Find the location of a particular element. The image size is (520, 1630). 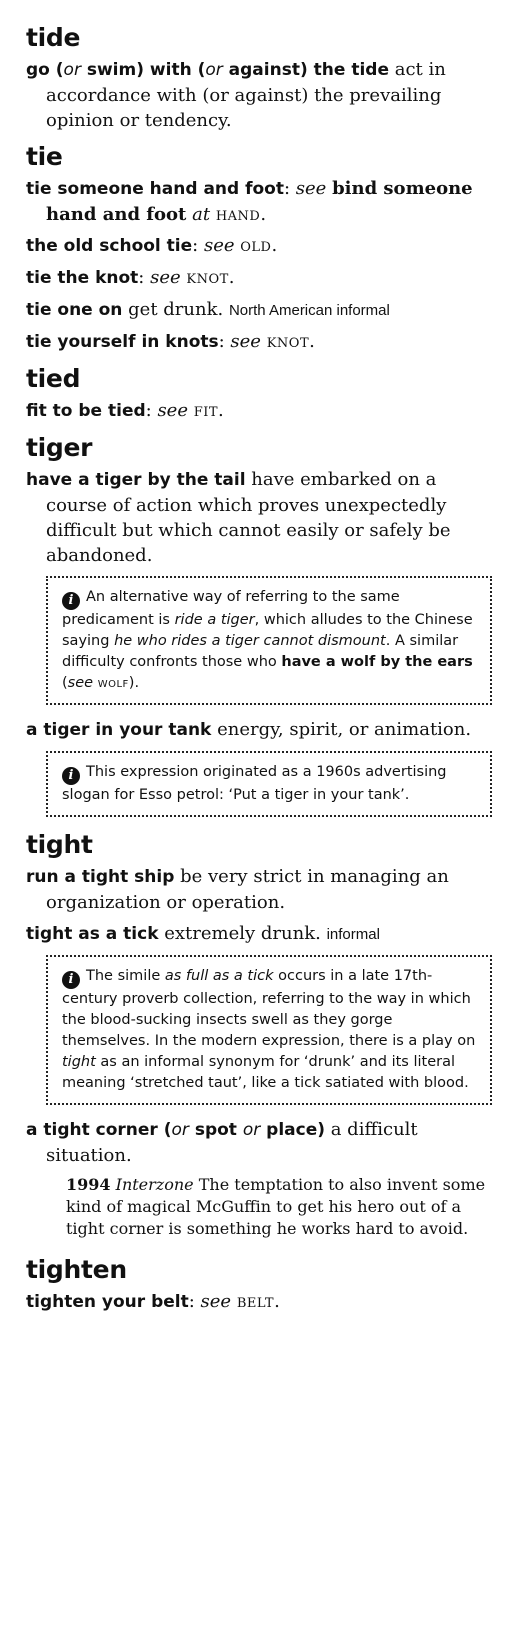

sense-old-school-tie: the old school tie: see old. is located at coordinates (152, 245).